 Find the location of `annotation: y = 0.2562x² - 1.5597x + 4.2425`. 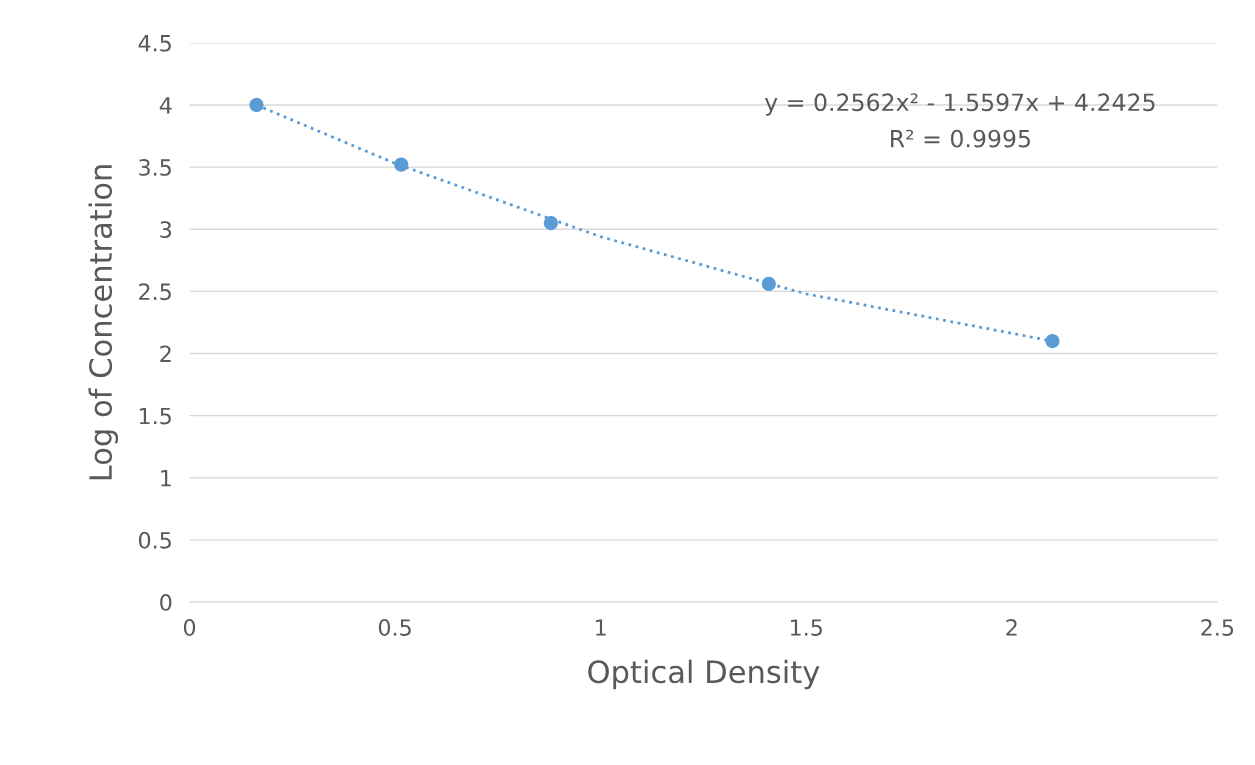

annotation: y = 0.2562x² - 1.5597x + 4.2425 is located at coordinates (959, 104).